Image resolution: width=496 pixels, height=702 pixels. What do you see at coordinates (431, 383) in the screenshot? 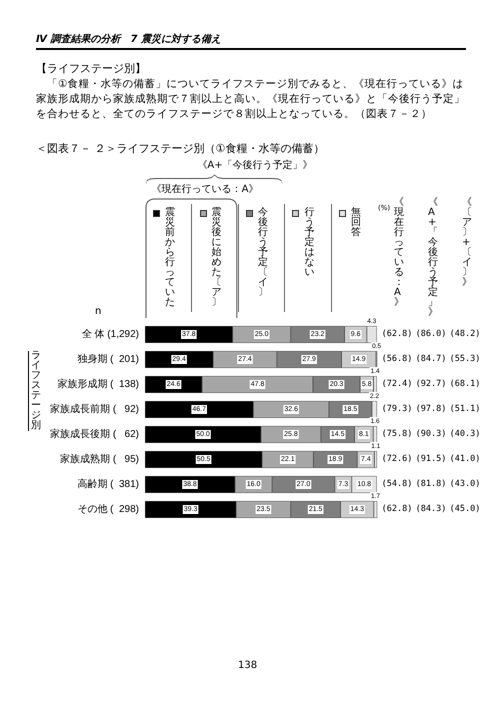
I see `text: (92.7)` at bounding box center [431, 383].